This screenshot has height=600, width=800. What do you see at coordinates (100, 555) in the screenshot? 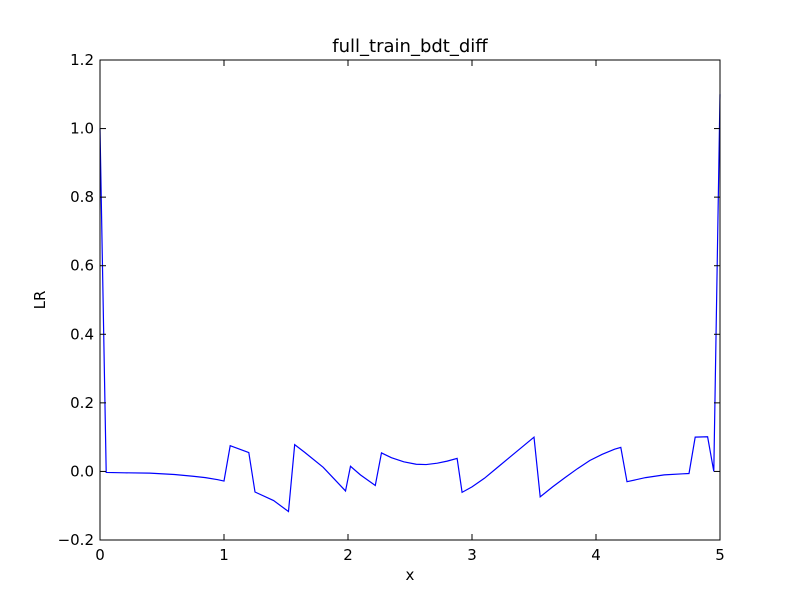
I see `x-tick-label: 0` at bounding box center [100, 555].